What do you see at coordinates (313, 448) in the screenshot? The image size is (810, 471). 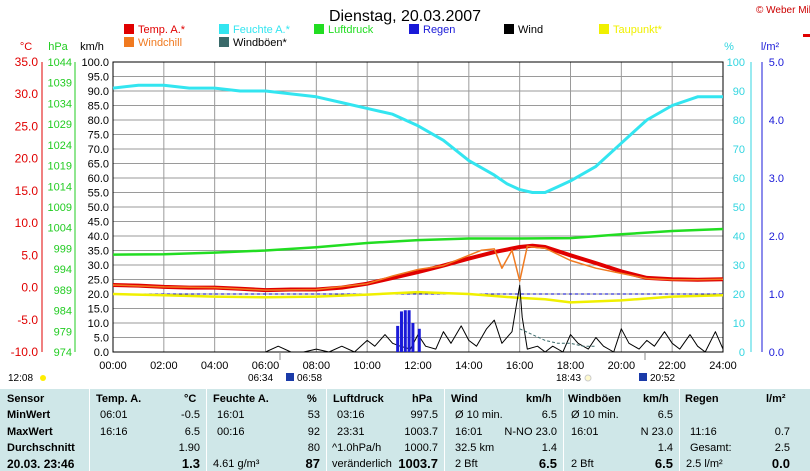 I see `humidity-avg: 80` at bounding box center [313, 448].